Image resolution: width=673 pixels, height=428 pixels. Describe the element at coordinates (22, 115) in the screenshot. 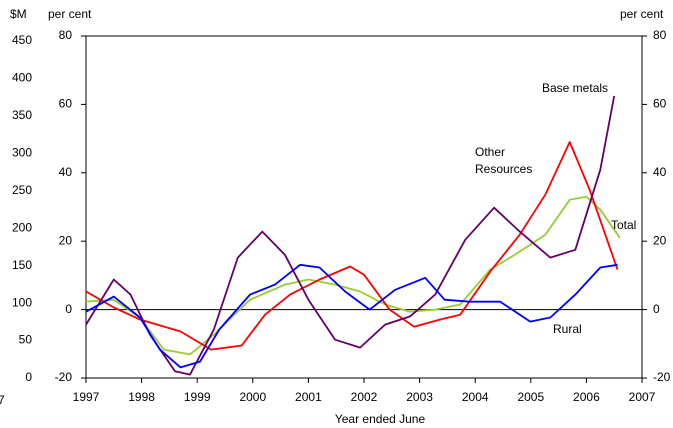

I see `y3-tick-label: 350` at that location.